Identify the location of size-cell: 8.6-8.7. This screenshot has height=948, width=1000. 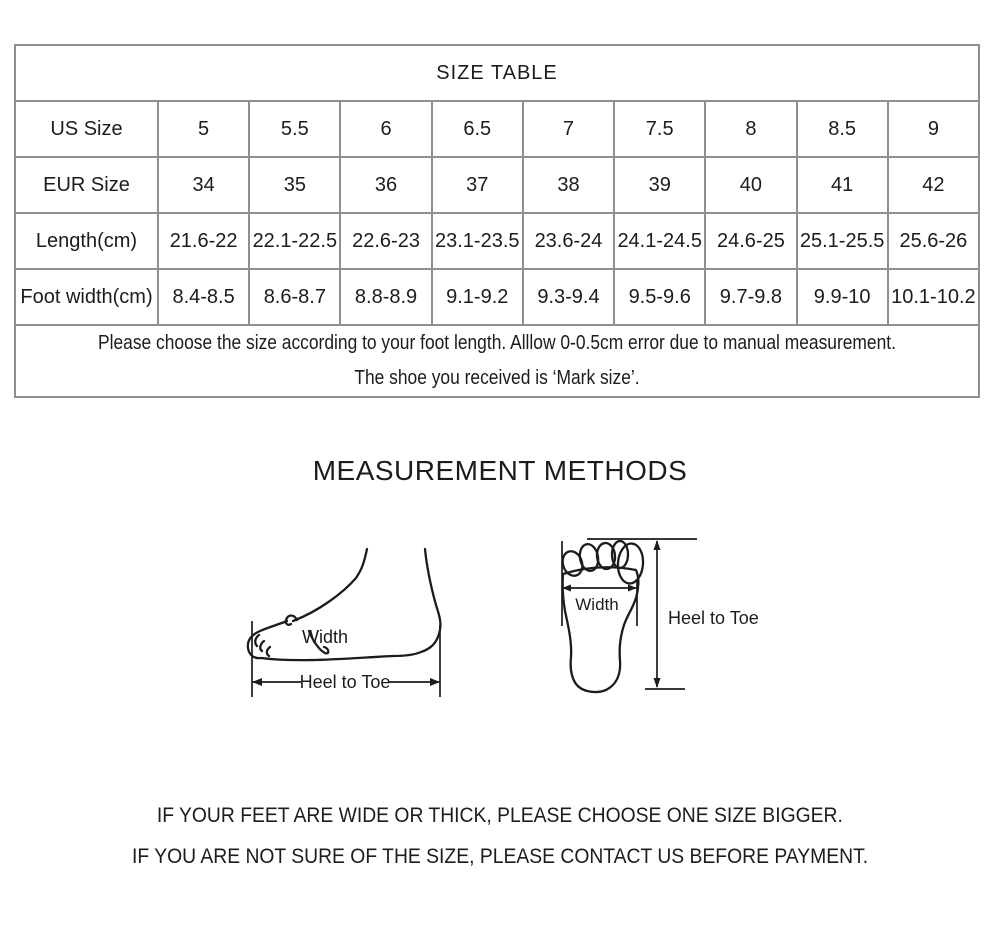
(295, 297).